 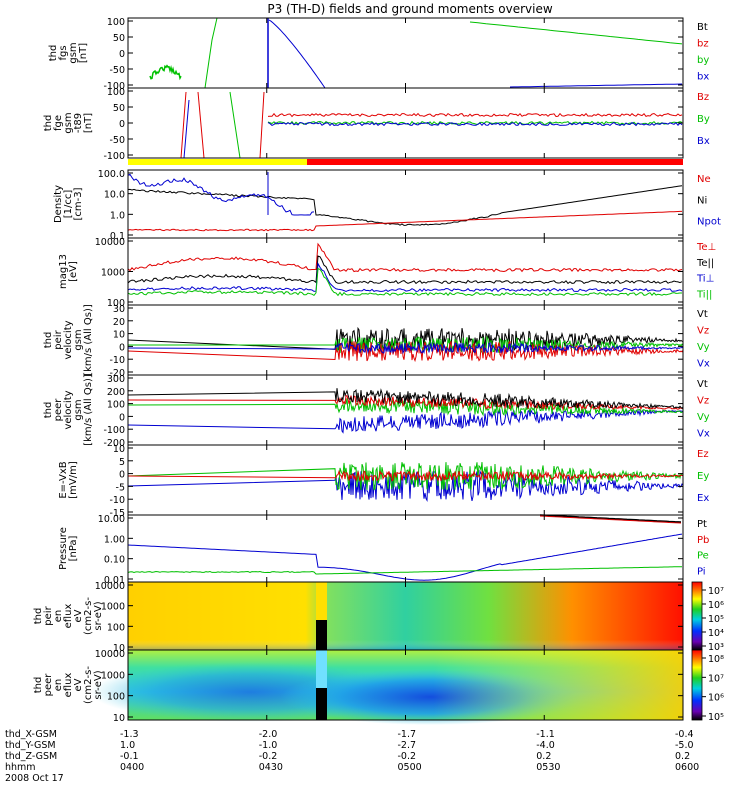 What do you see at coordinates (68, 548) in the screenshot?
I see `y-axis-label: Pressure [nPa]` at bounding box center [68, 548].